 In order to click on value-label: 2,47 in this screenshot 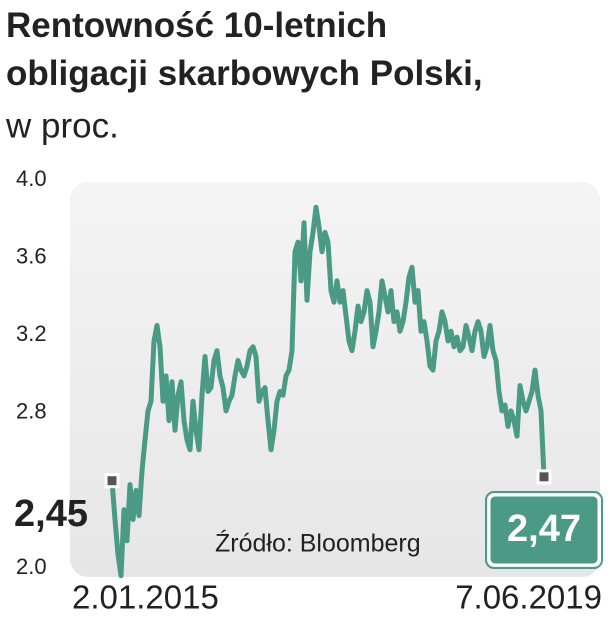, I will do `click(544, 529)`.